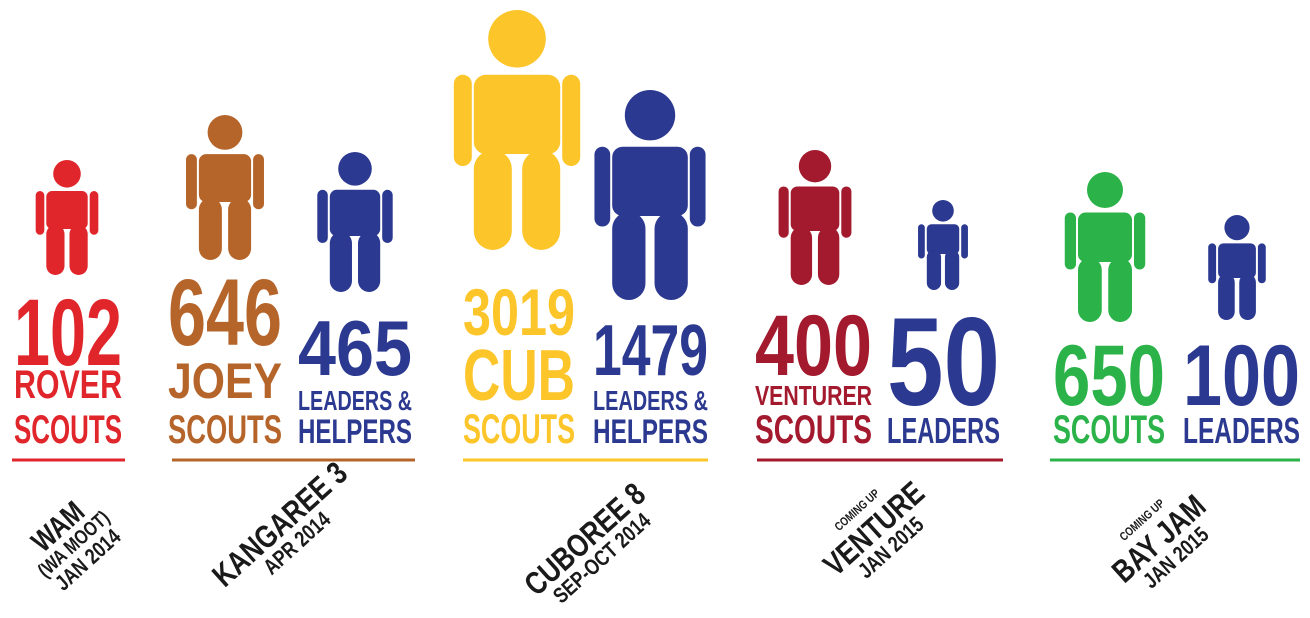 This screenshot has width=1310, height=618. What do you see at coordinates (68, 385) in the screenshot?
I see `count-label: ROVER` at bounding box center [68, 385].